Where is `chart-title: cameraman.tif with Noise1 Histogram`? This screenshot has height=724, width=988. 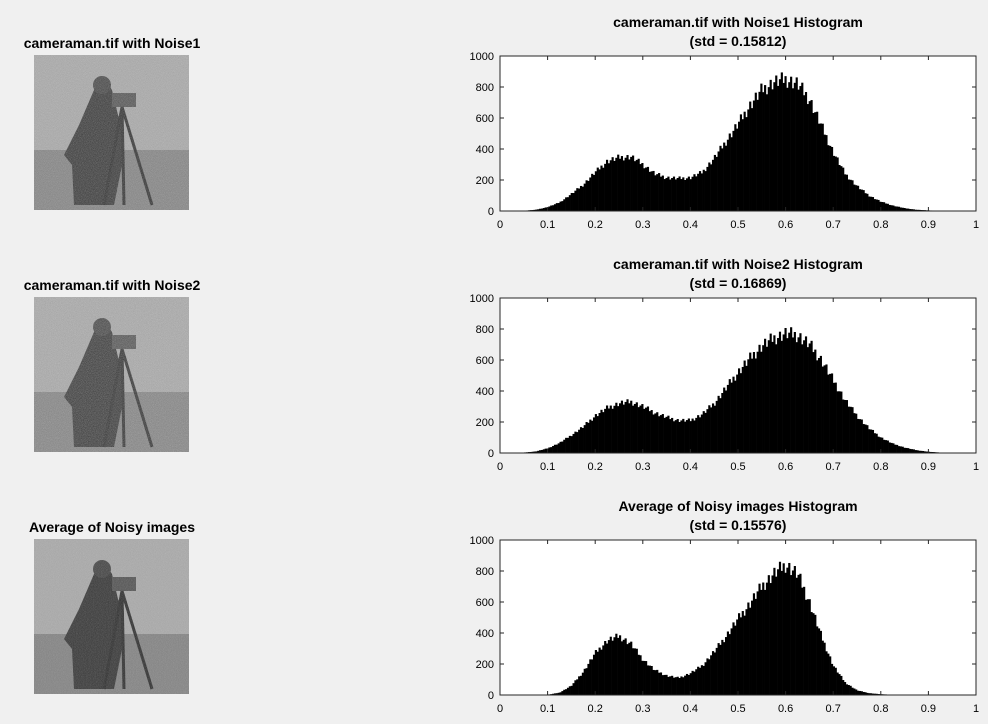
chart-title: cameraman.tif with Noise1 Histogram is located at coordinates (738, 22).